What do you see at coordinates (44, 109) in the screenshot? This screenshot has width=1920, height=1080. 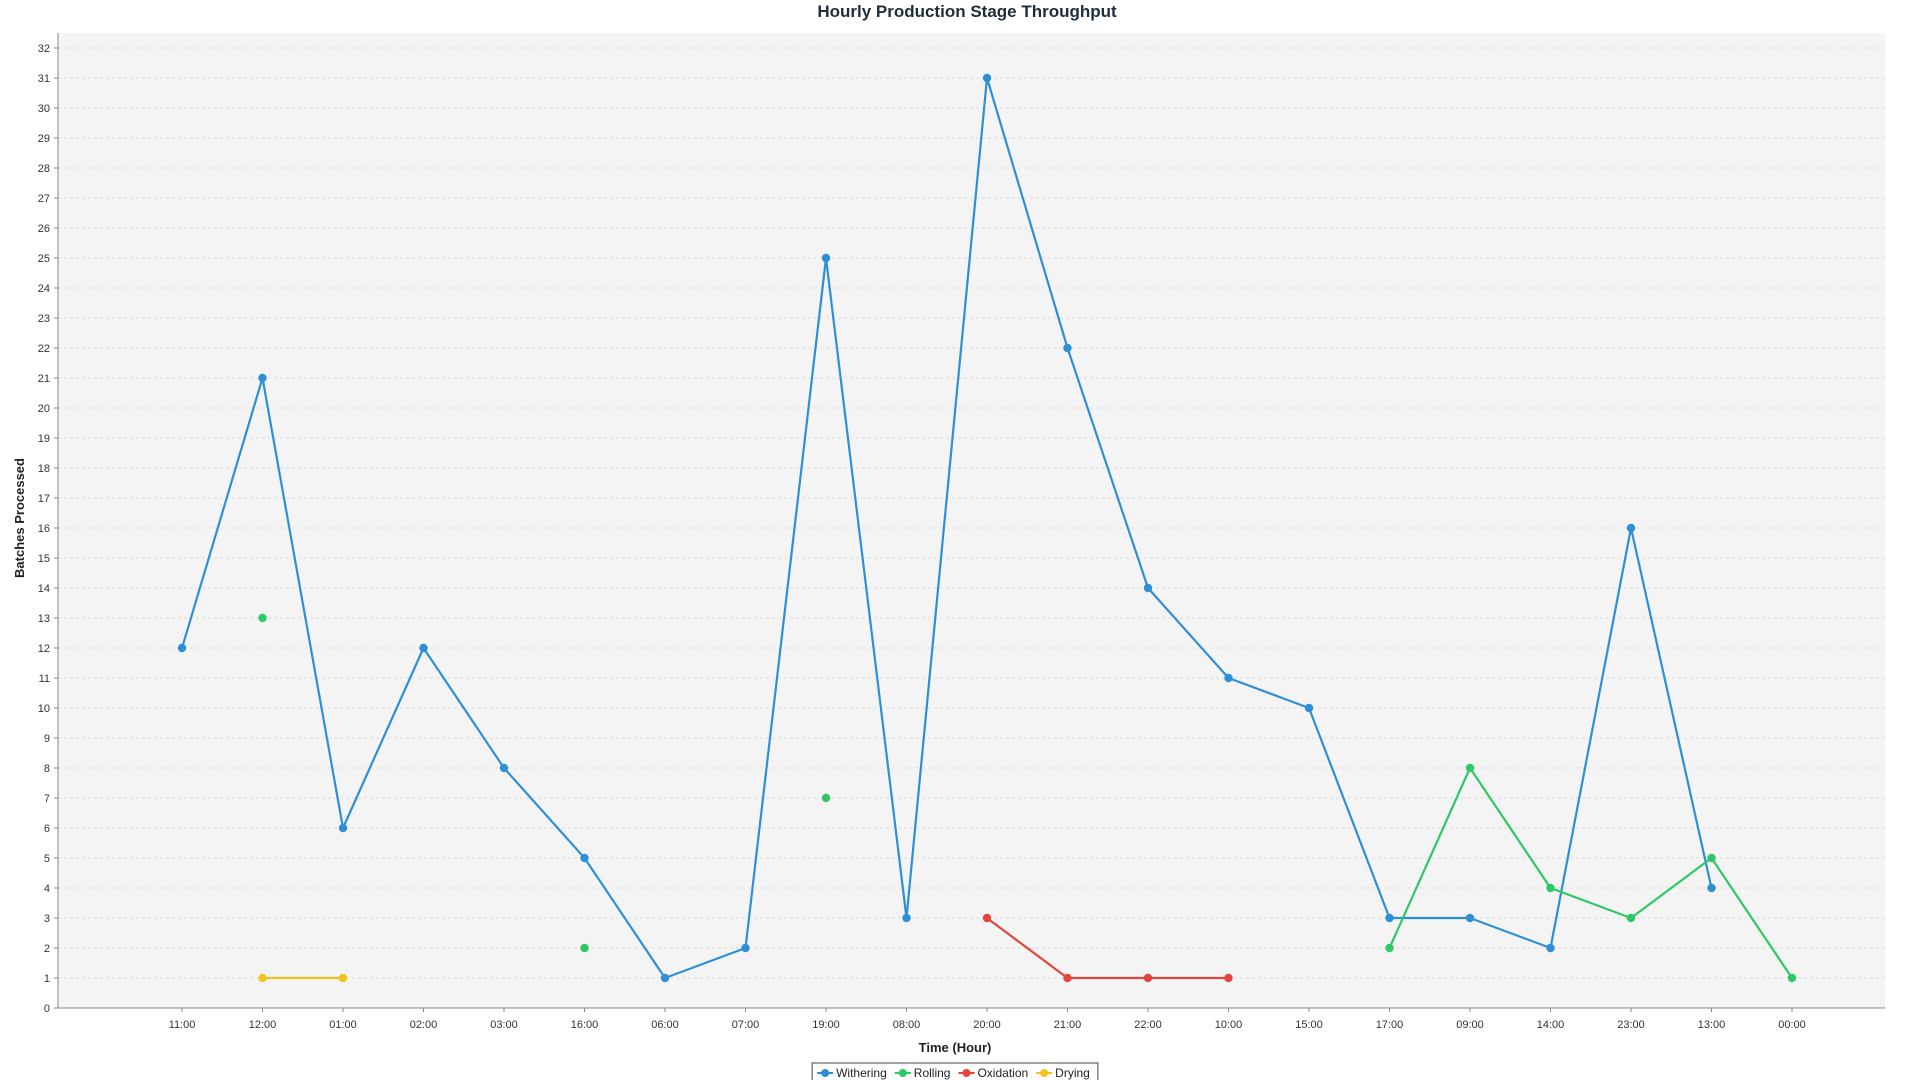 I see `y-tick-label: 30` at bounding box center [44, 109].